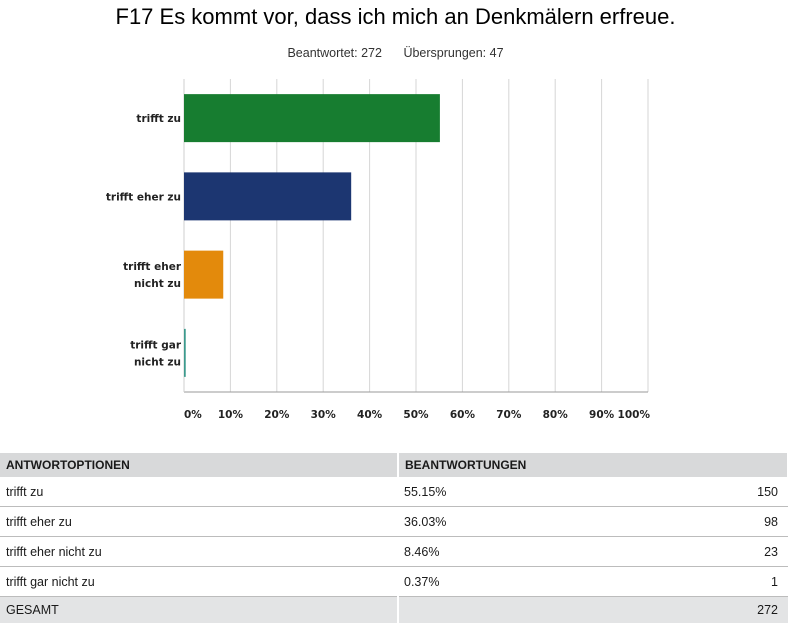  Describe the element at coordinates (724, 552) in the screenshot. I see `row-count: 23` at that location.